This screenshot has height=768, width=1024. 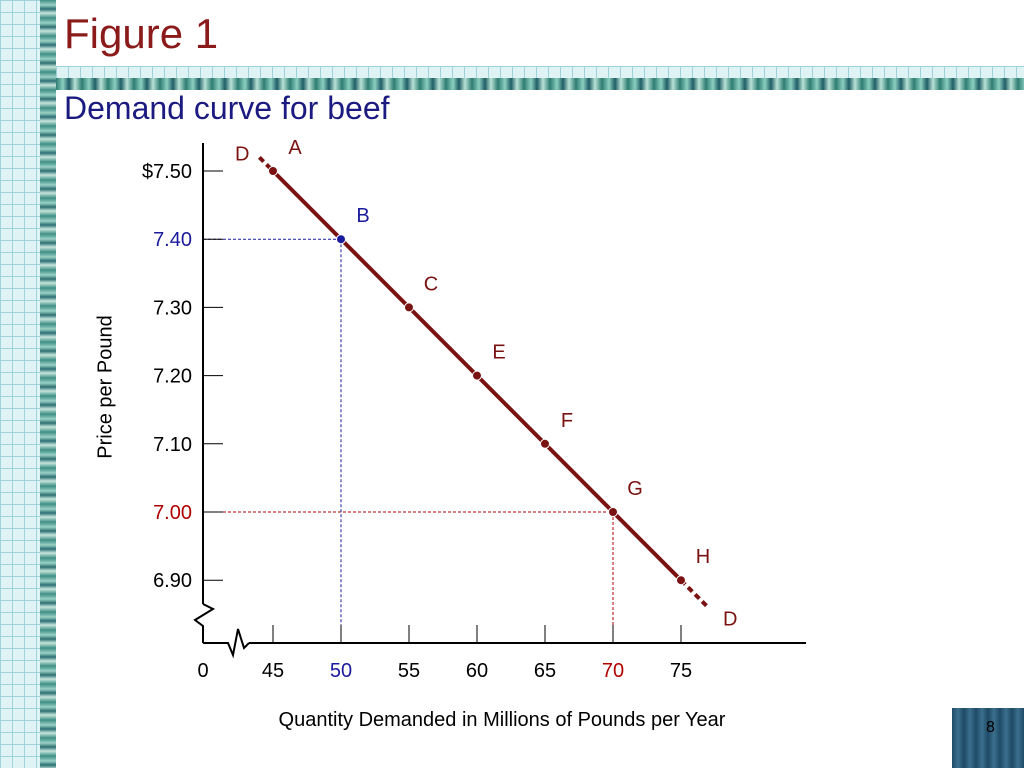 What do you see at coordinates (694, 593) in the screenshot?
I see `demand-curve-end` at bounding box center [694, 593].